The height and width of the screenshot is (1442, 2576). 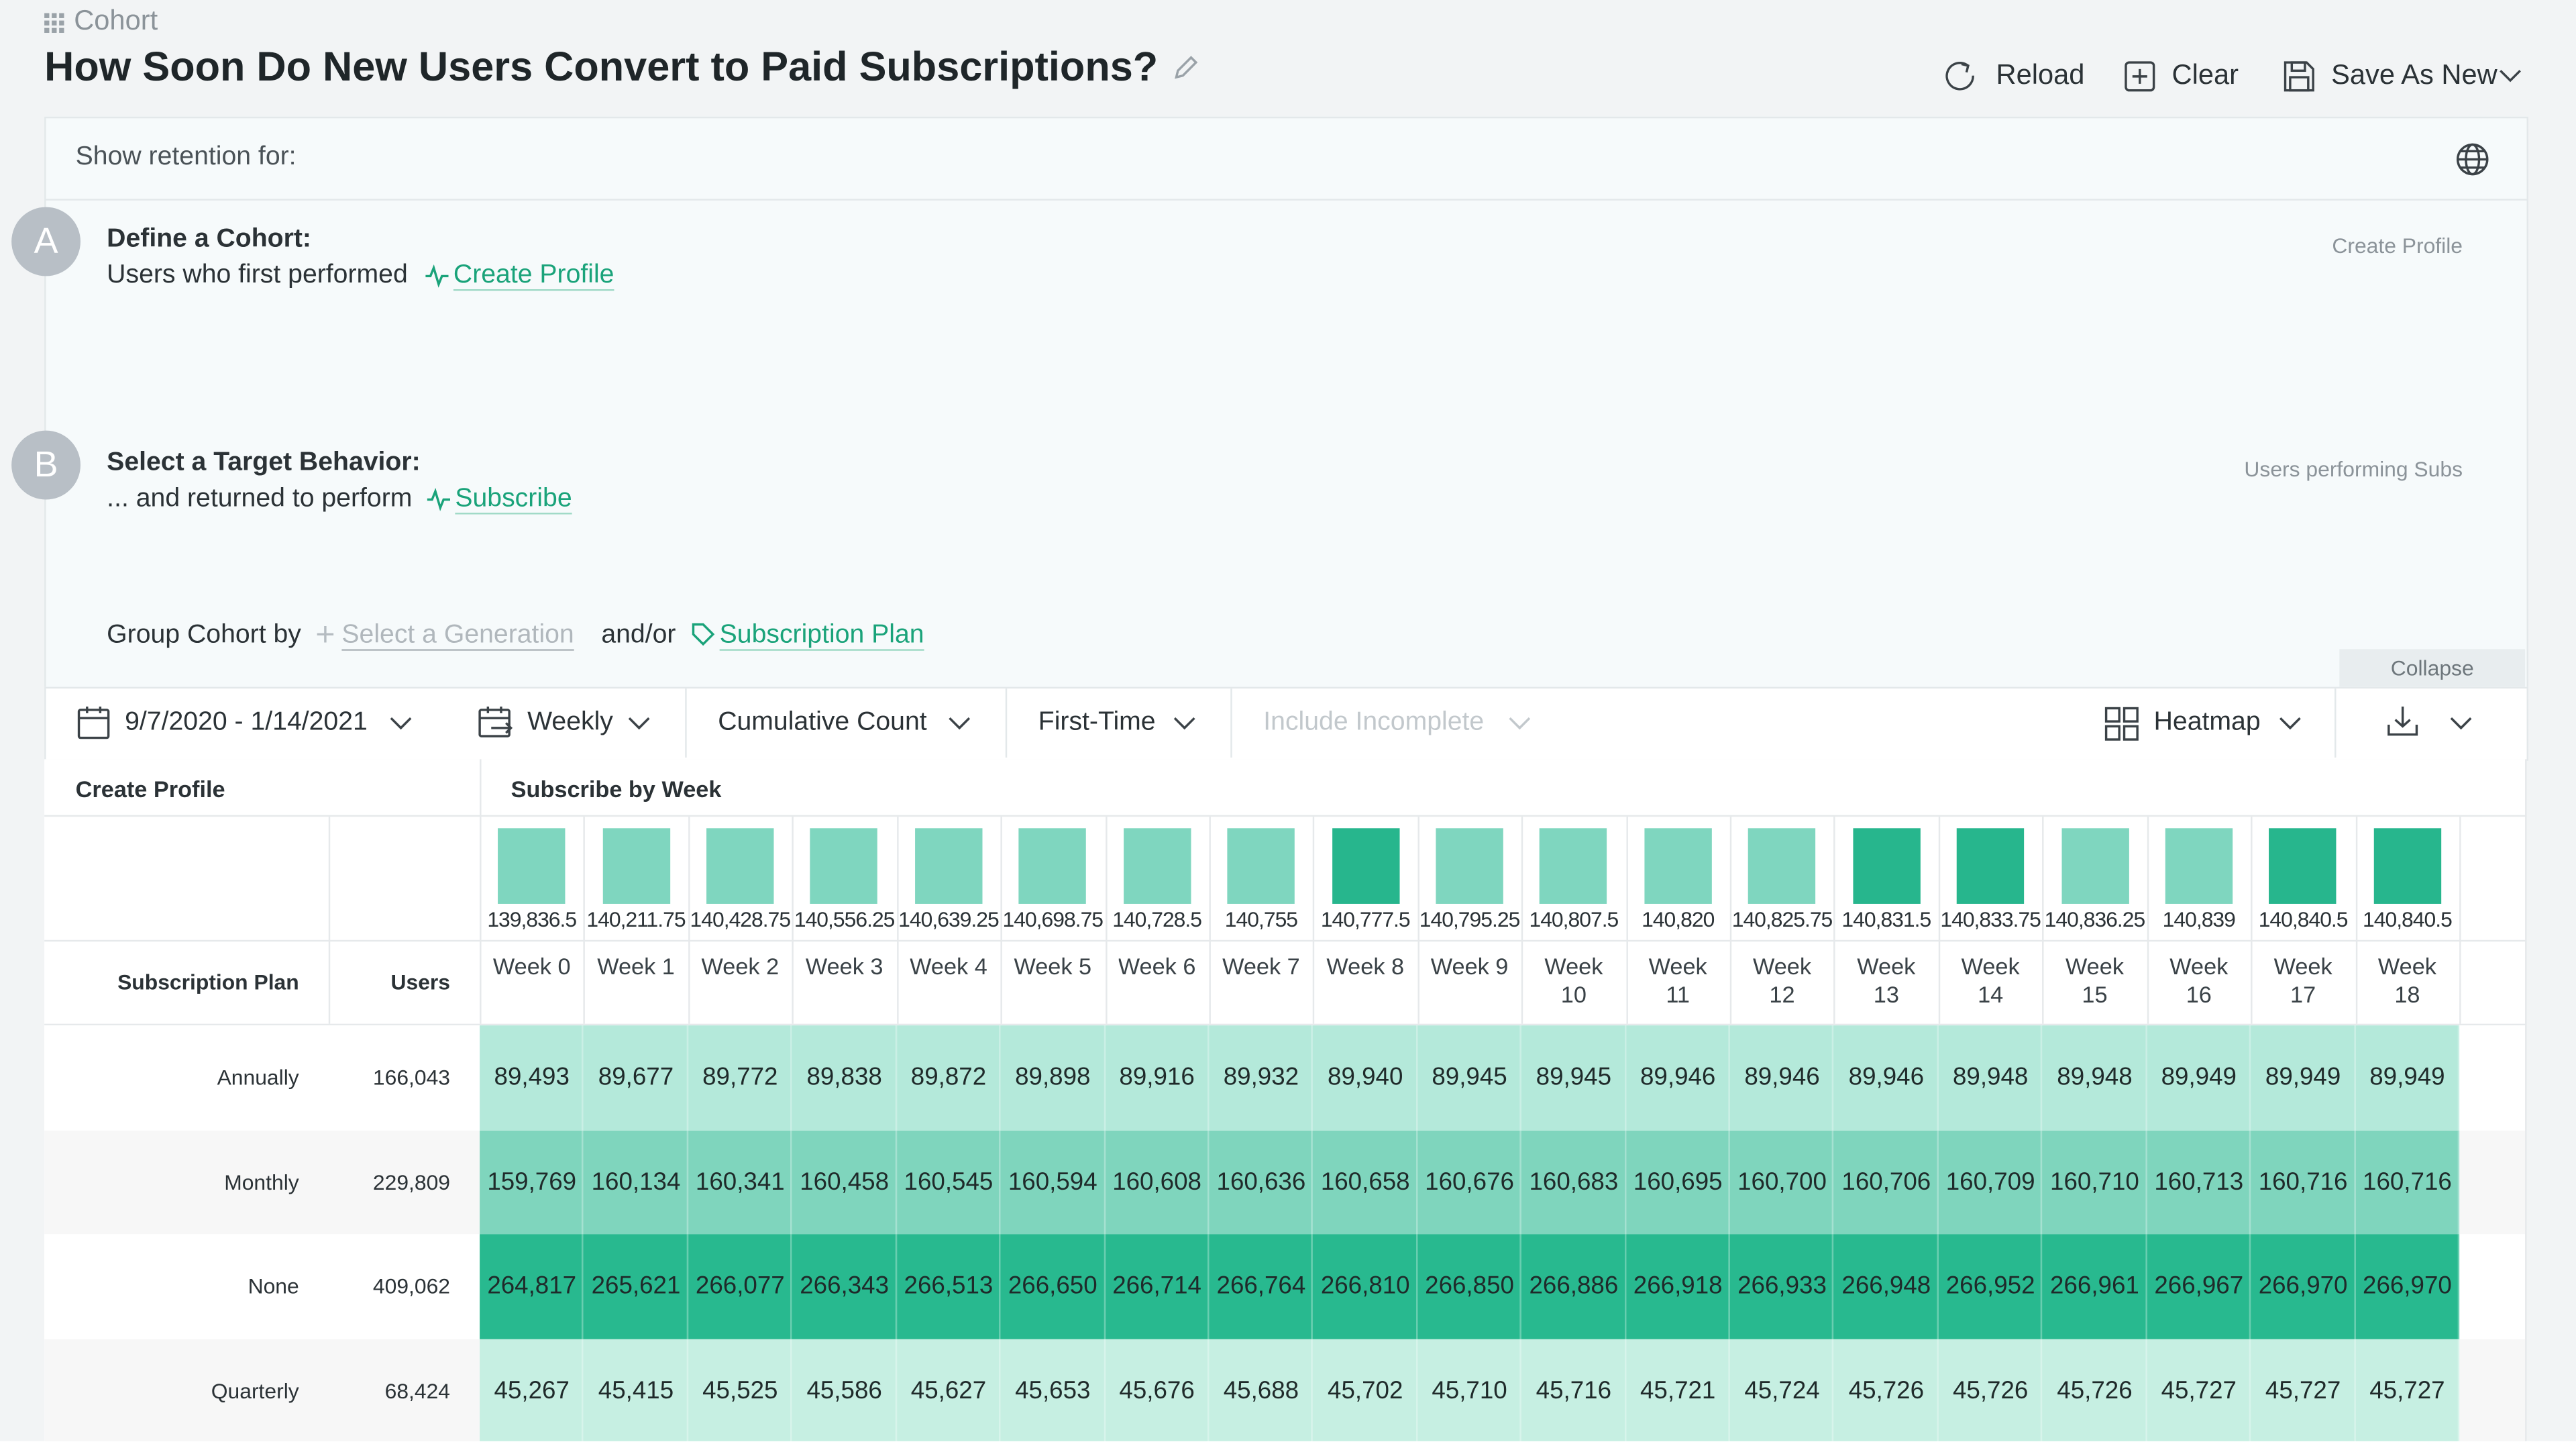 What do you see at coordinates (1365, 1286) in the screenshot?
I see `heatmap-cell: 266,810` at bounding box center [1365, 1286].